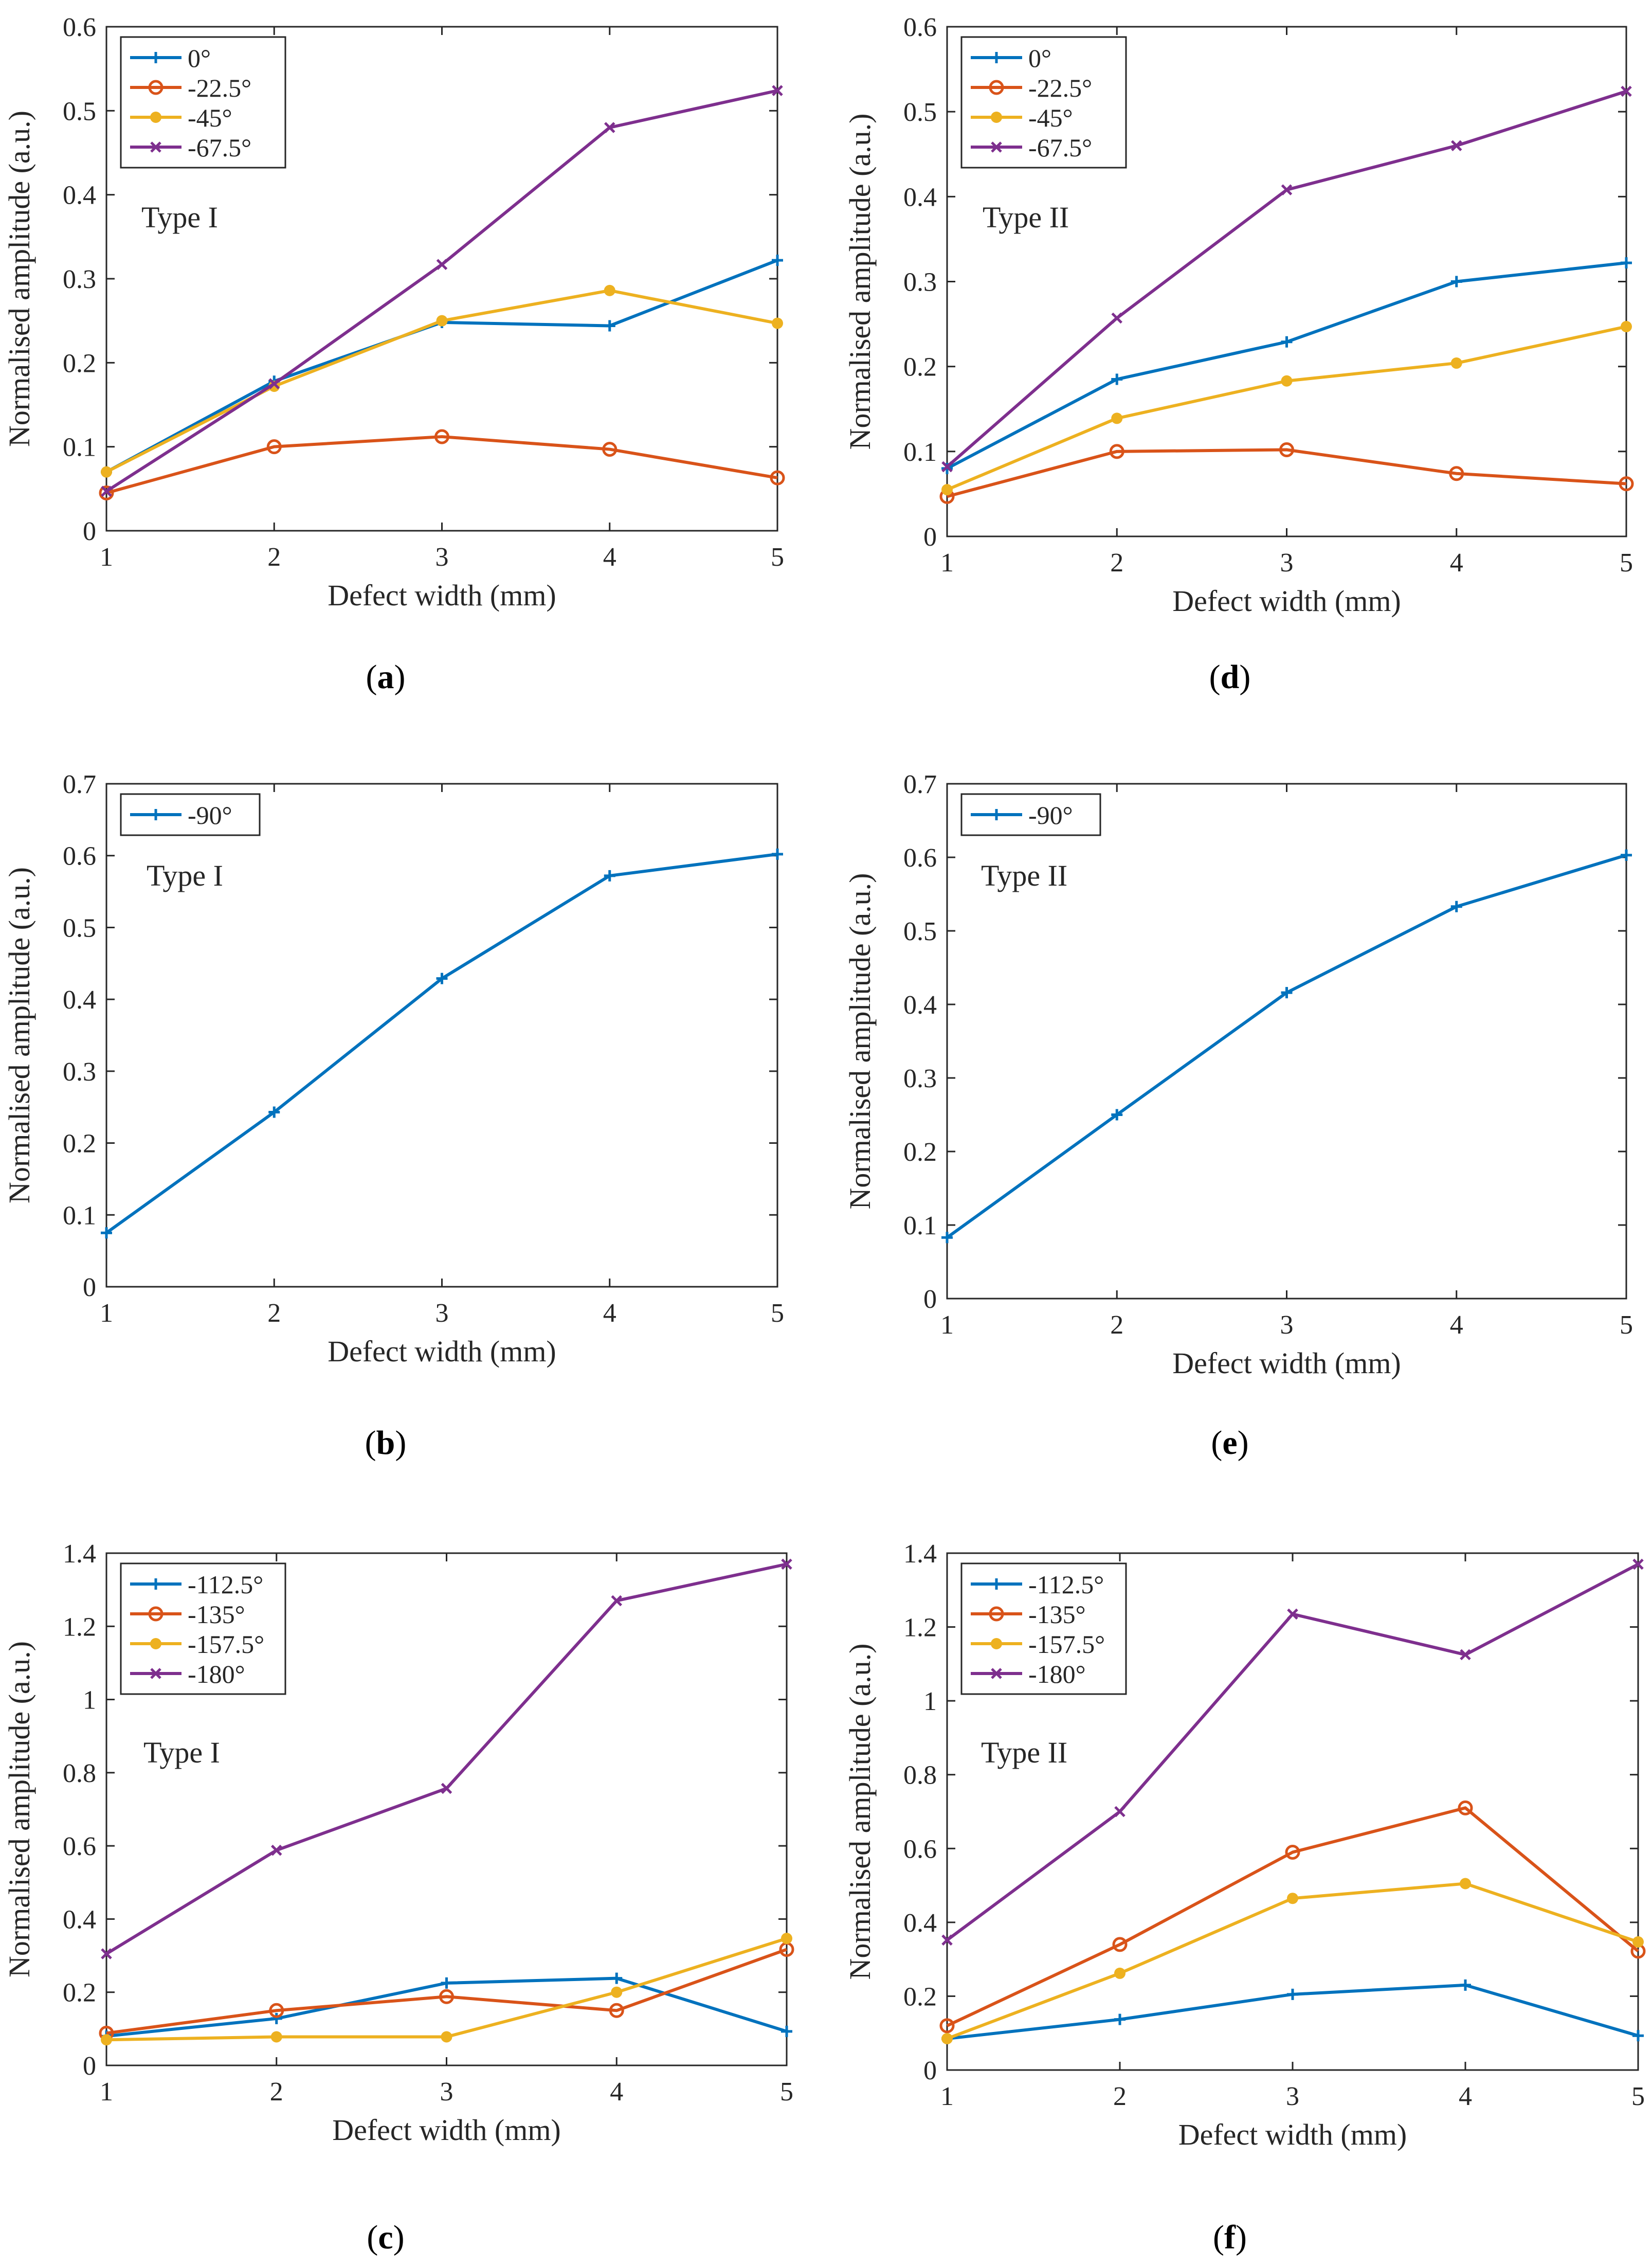 Image resolution: width=1652 pixels, height=2267 pixels. Describe the element at coordinates (1230, 2237) in the screenshot. I see `panel-caption: (f)` at that location.